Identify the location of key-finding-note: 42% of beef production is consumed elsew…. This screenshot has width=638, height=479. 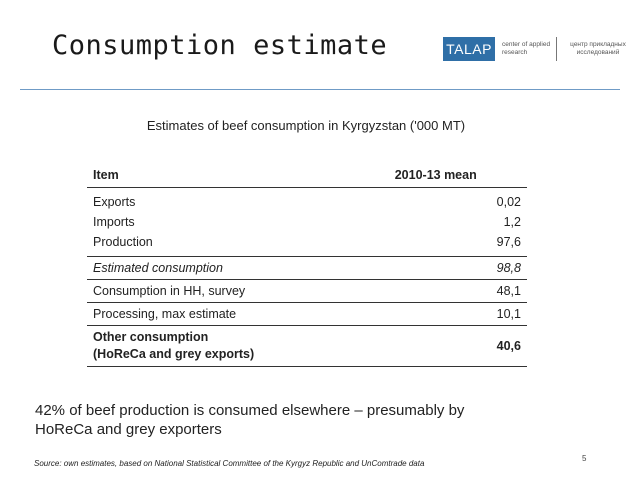
(250, 420).